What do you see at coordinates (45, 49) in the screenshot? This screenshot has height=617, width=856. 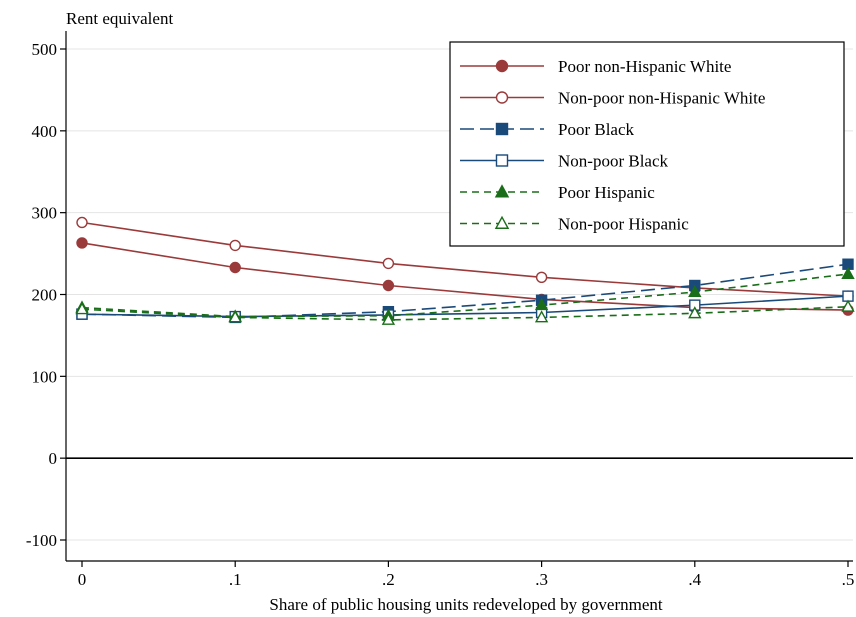 I see `y-tick-label: 500` at bounding box center [45, 49].